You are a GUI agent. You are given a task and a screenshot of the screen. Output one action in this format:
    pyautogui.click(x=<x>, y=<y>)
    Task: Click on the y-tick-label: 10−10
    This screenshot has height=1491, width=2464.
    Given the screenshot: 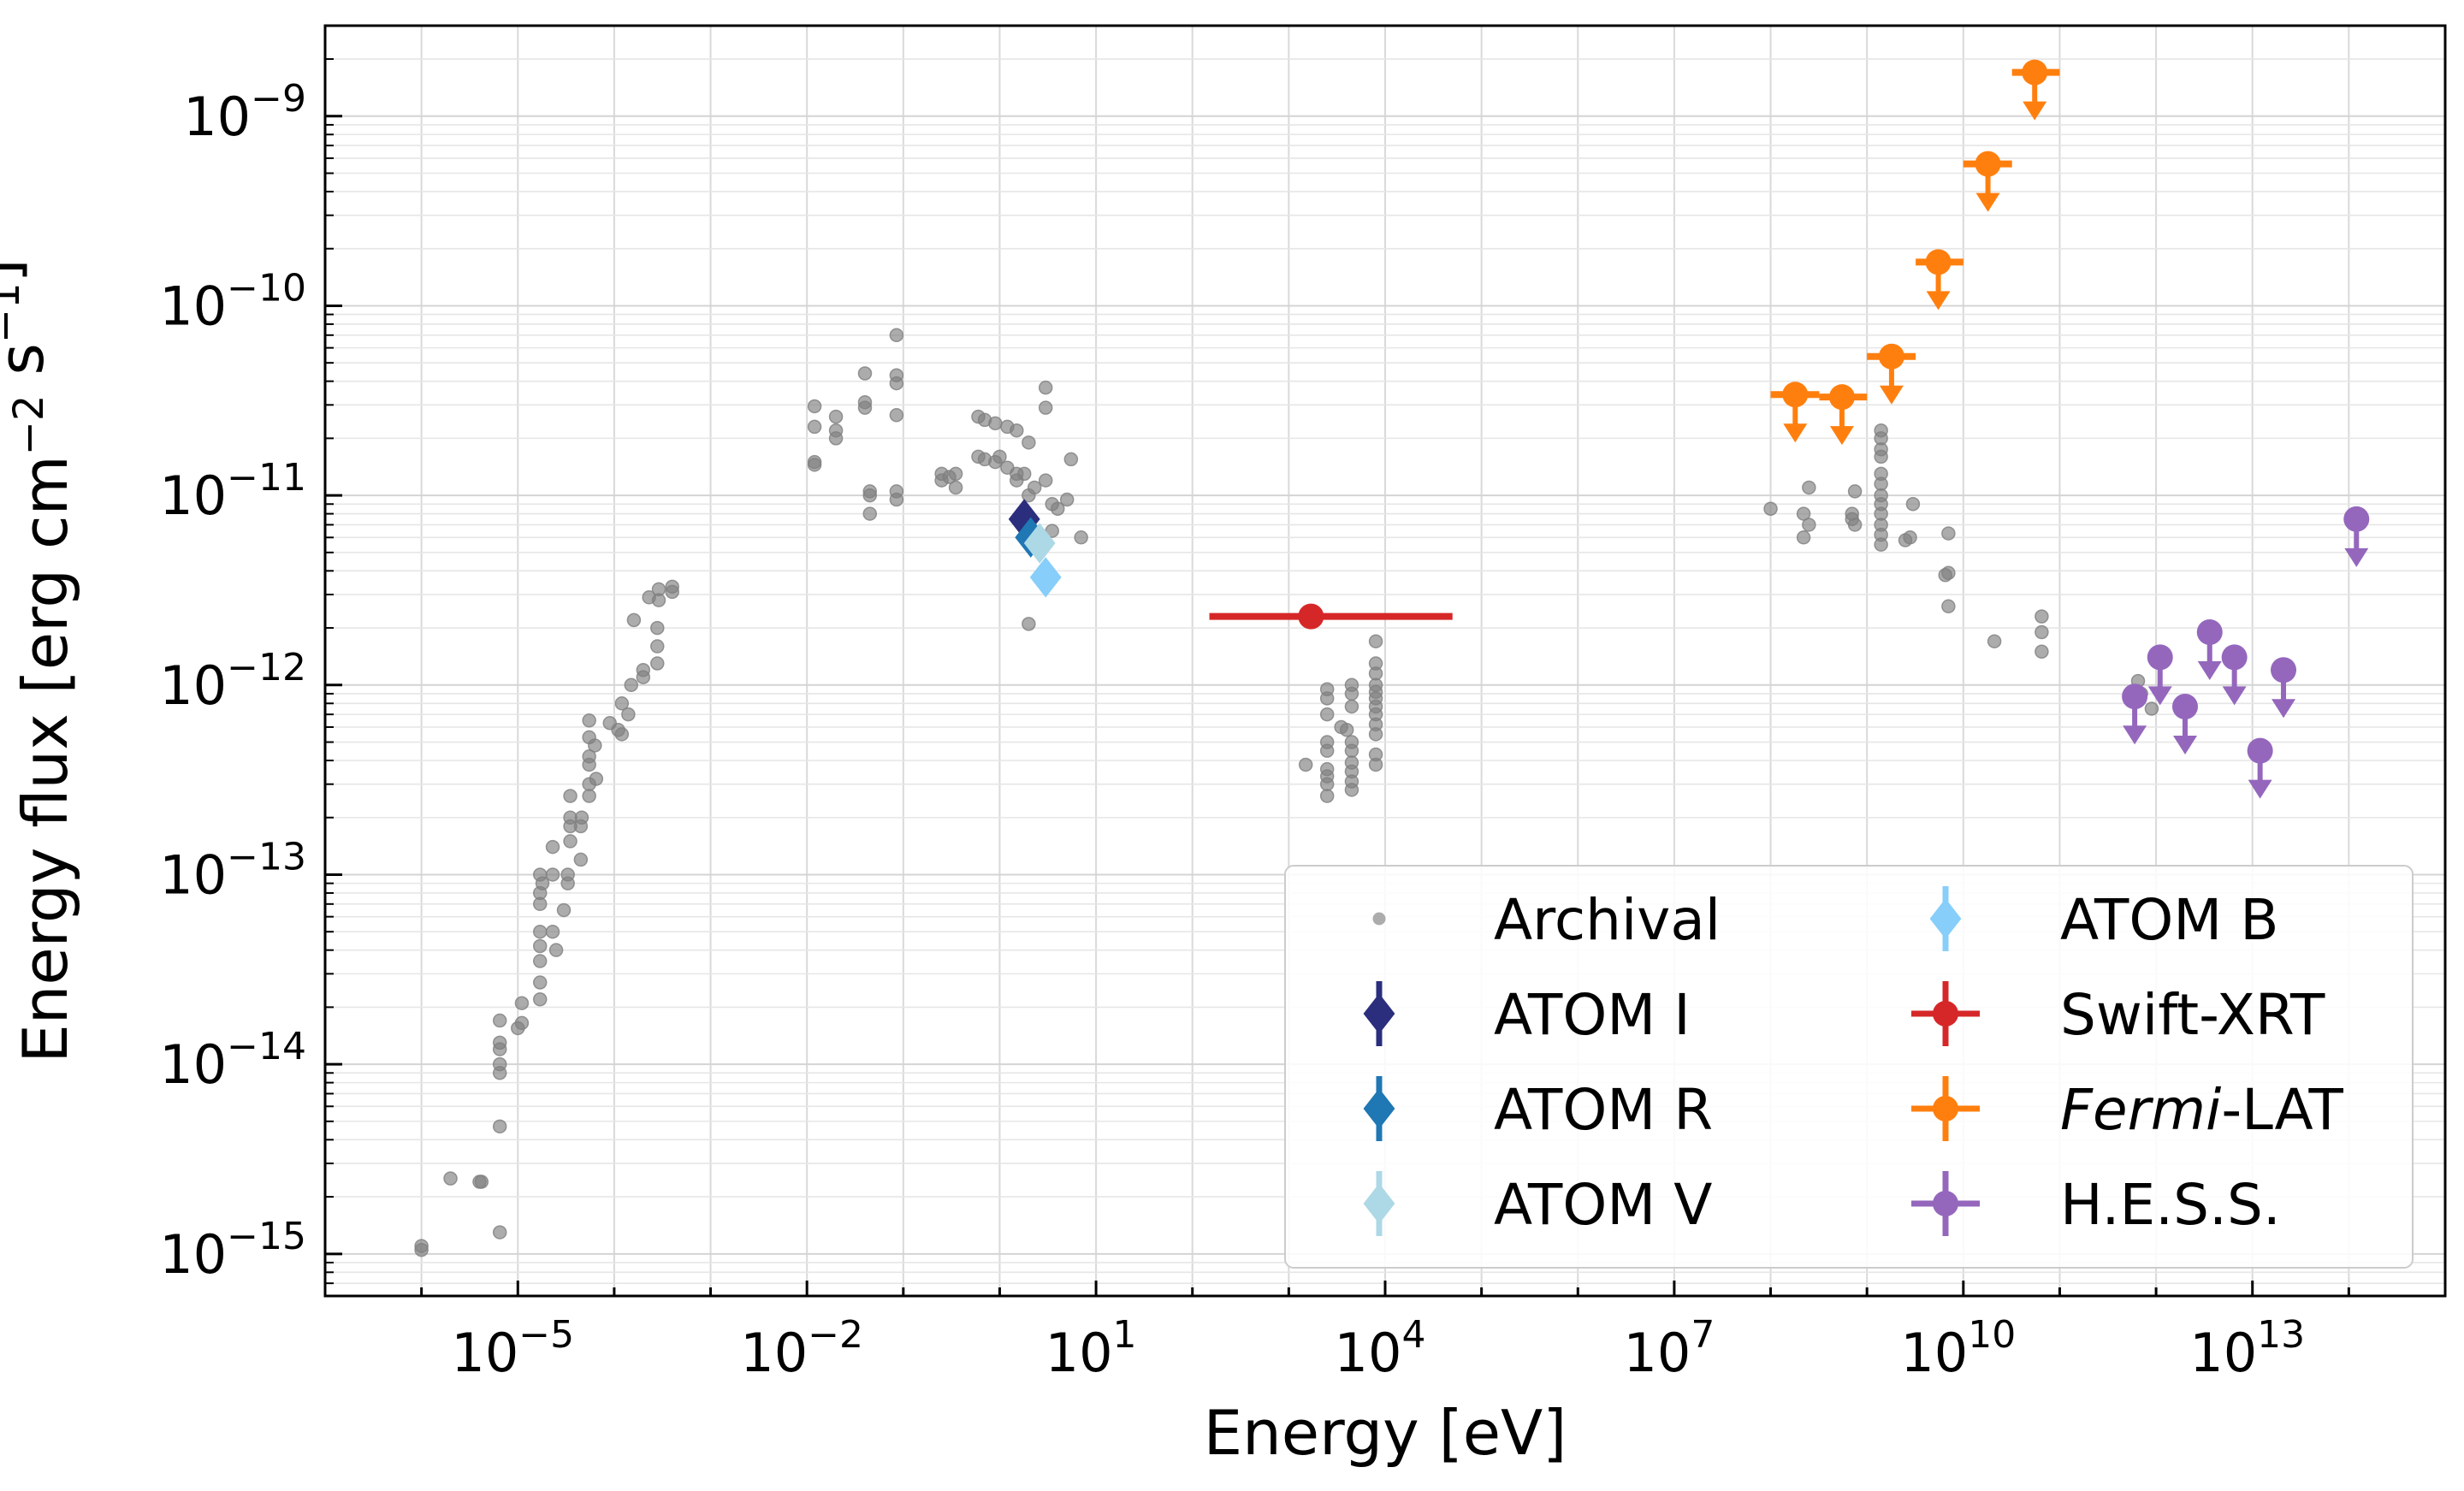 What is the action you would take?
    pyautogui.click(x=232, y=301)
    